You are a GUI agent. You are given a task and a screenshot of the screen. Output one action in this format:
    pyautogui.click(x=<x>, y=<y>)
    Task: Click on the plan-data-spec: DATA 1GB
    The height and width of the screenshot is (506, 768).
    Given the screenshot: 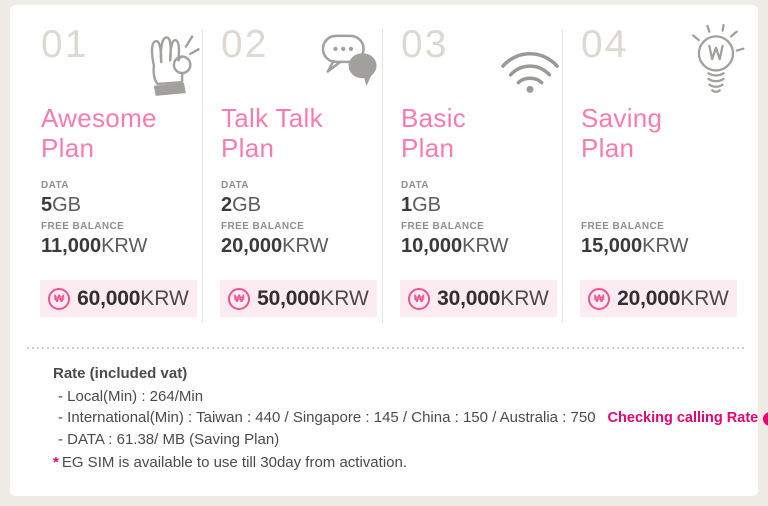 What is the action you would take?
    pyautogui.click(x=421, y=198)
    